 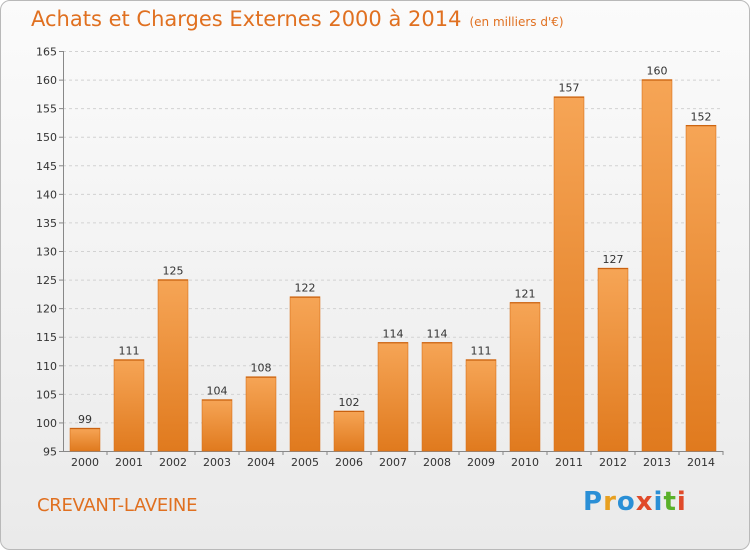 What do you see at coordinates (46, 337) in the screenshot?
I see `y-tick-label: 115` at bounding box center [46, 337].